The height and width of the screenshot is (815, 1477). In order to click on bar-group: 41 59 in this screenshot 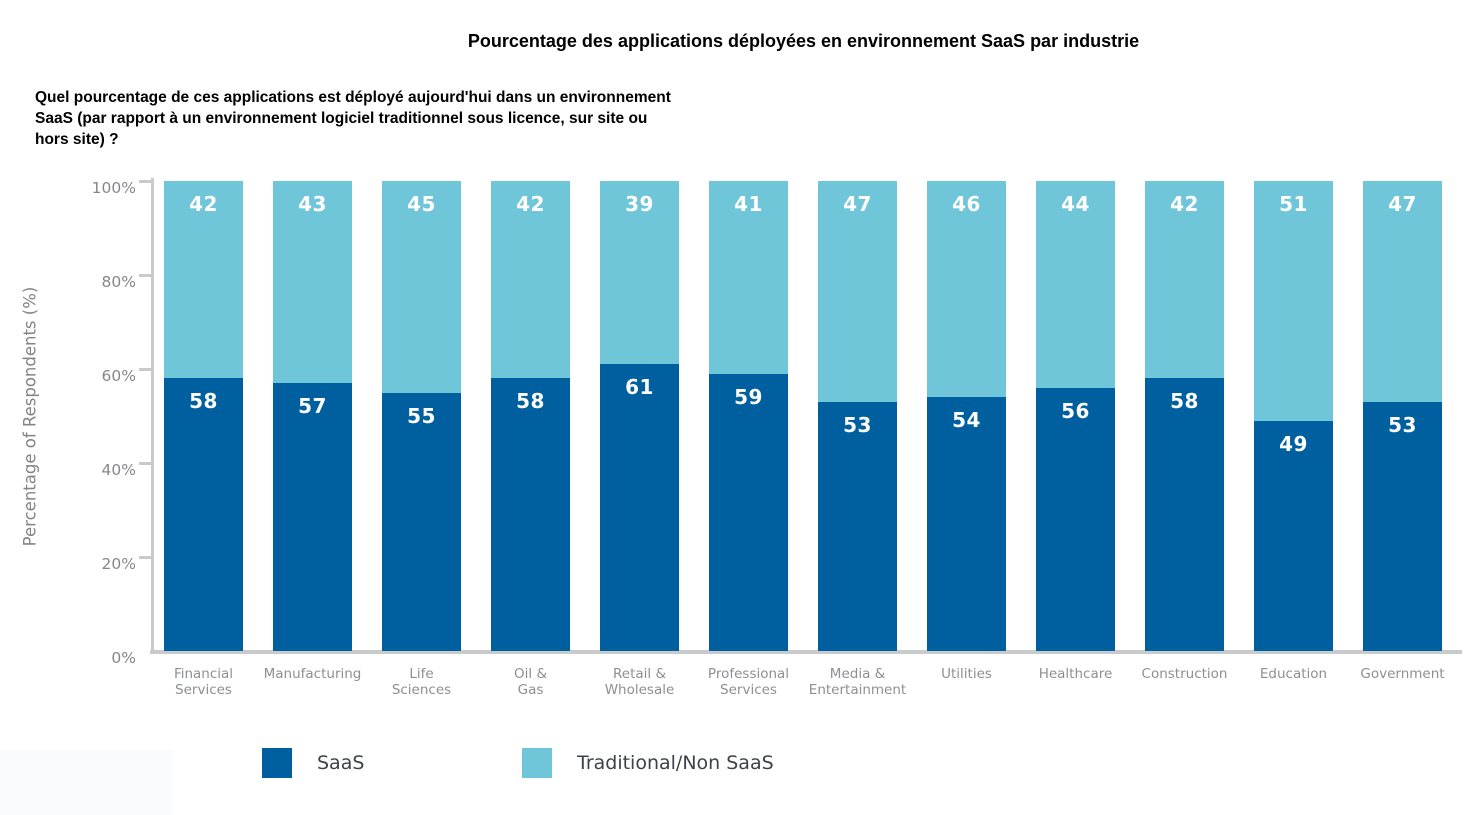, I will do `click(748, 416)`.